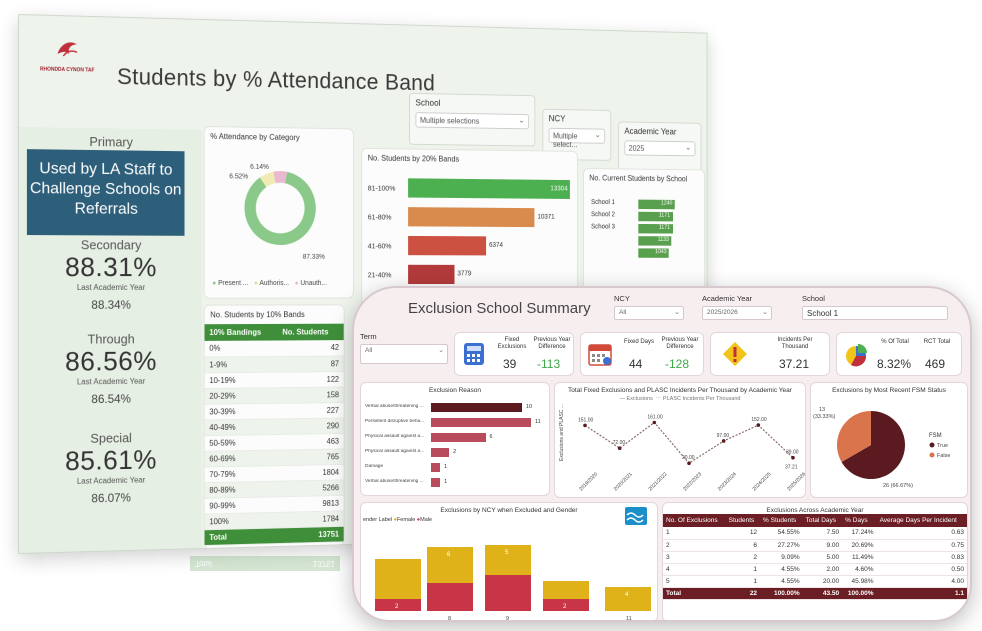 The height and width of the screenshot is (631, 982). What do you see at coordinates (203, 563) in the screenshot?
I see `reflection-total-label: Total` at bounding box center [203, 563].